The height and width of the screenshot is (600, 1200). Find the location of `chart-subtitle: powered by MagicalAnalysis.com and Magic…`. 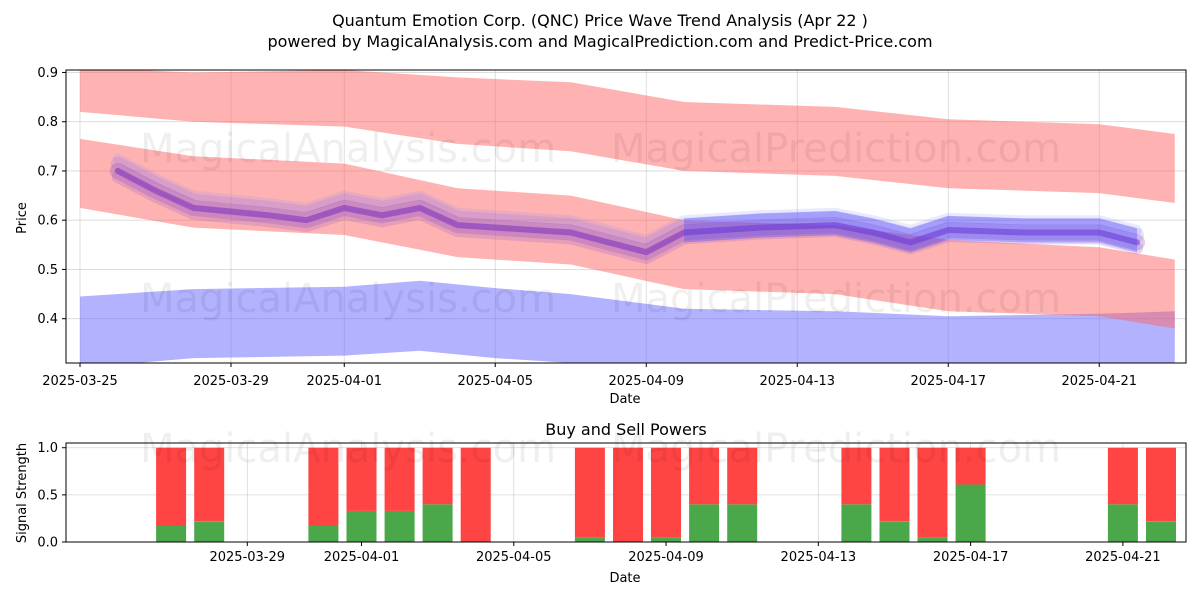

chart-subtitle: powered by MagicalAnalysis.com and Magic… is located at coordinates (599, 41).